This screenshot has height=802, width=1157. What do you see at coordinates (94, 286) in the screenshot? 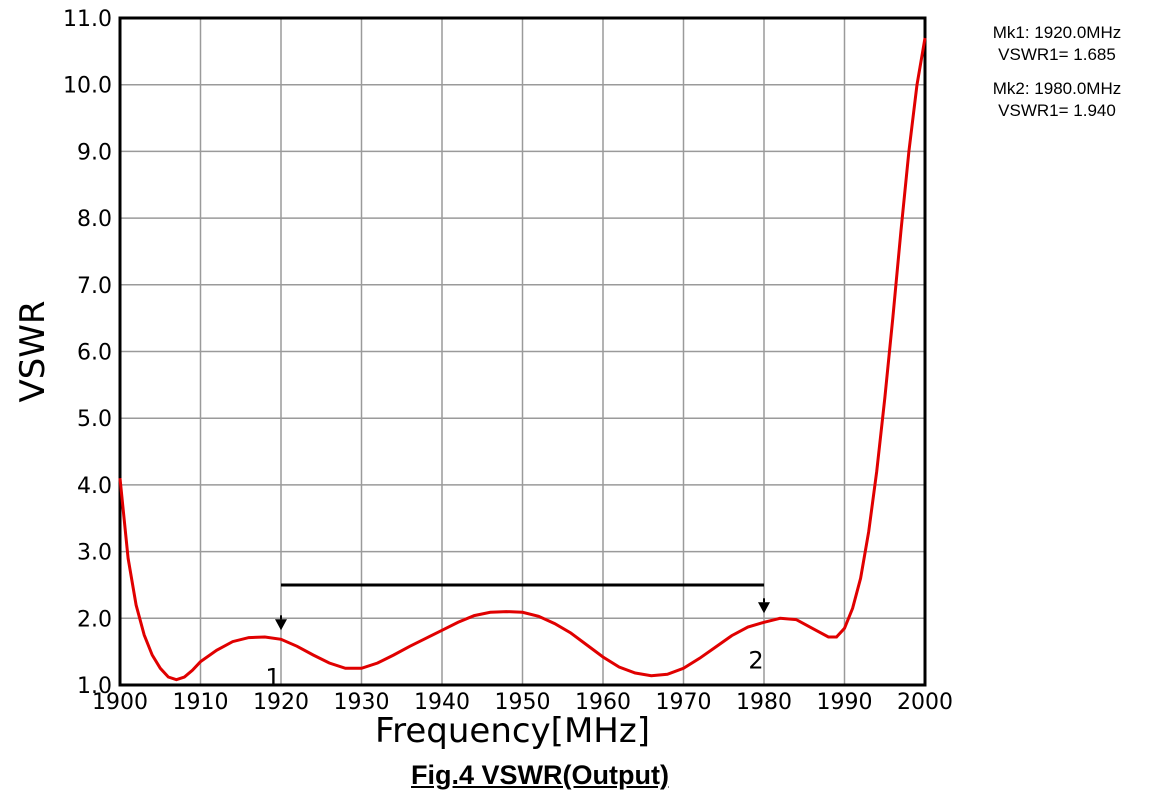
I see `y-tick-label: 7.0` at bounding box center [94, 286].